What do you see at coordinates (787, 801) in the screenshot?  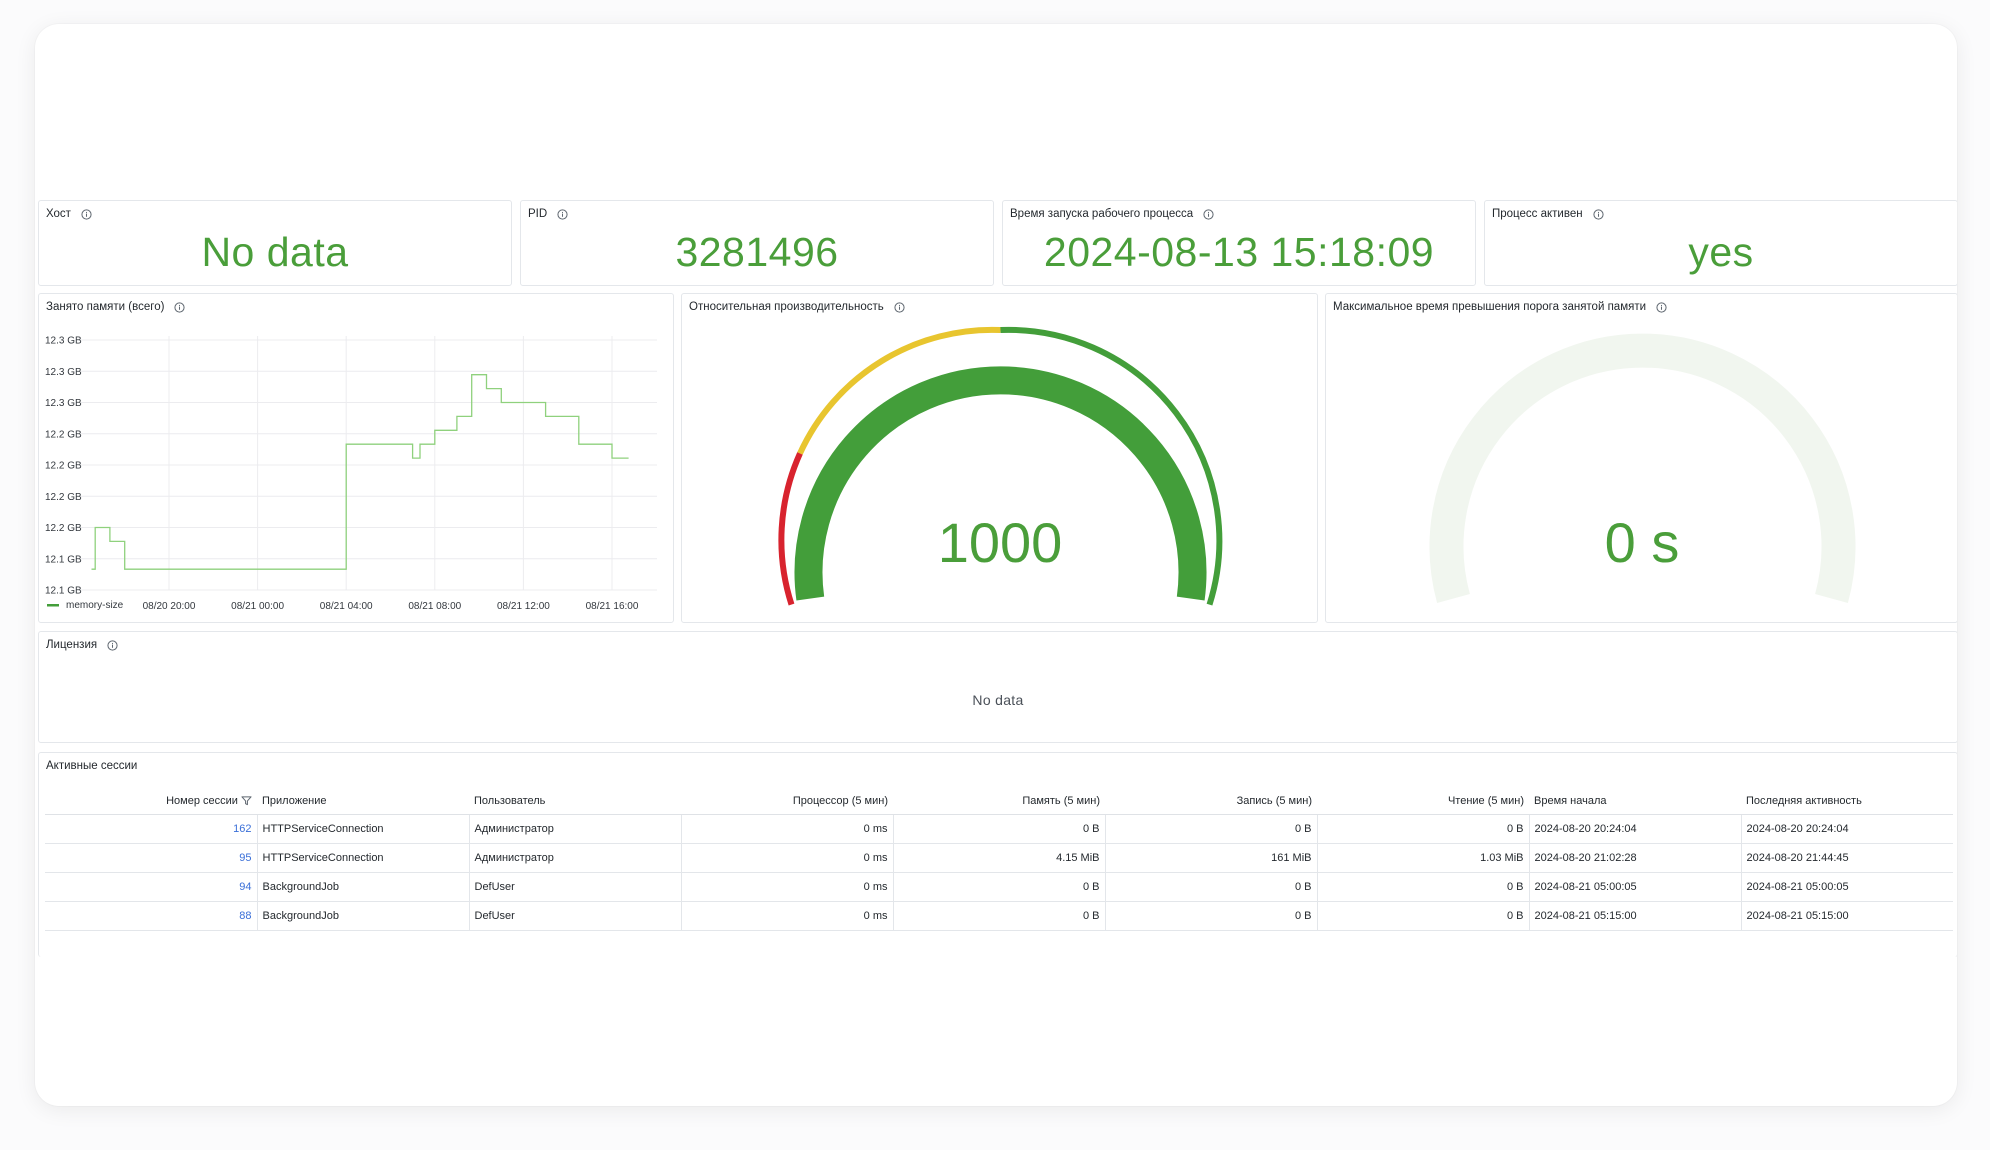 I see `column-header-cpu: Процессор (5 мин)` at bounding box center [787, 801].